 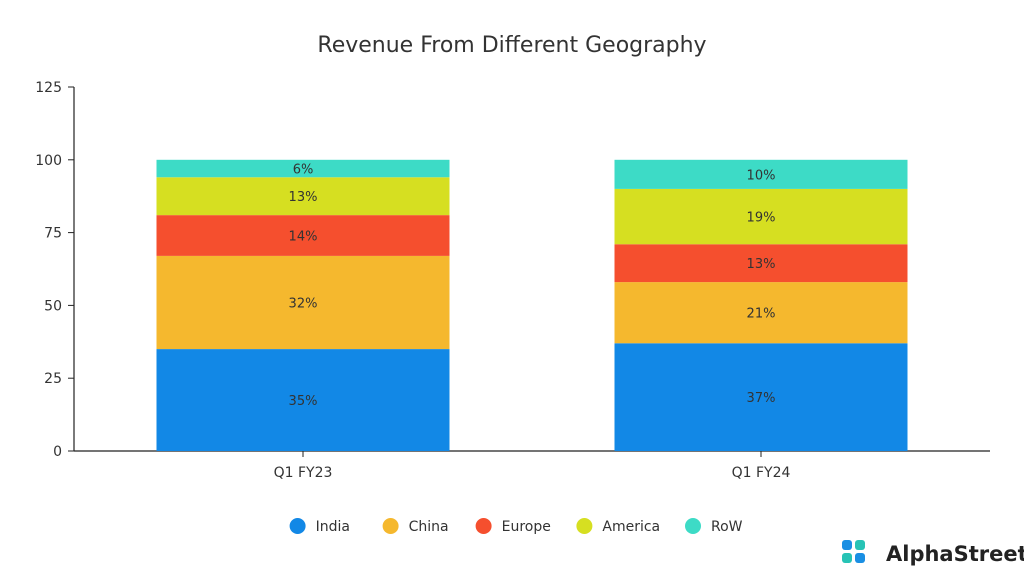 What do you see at coordinates (631, 527) in the screenshot?
I see `legend-label: America` at bounding box center [631, 527].